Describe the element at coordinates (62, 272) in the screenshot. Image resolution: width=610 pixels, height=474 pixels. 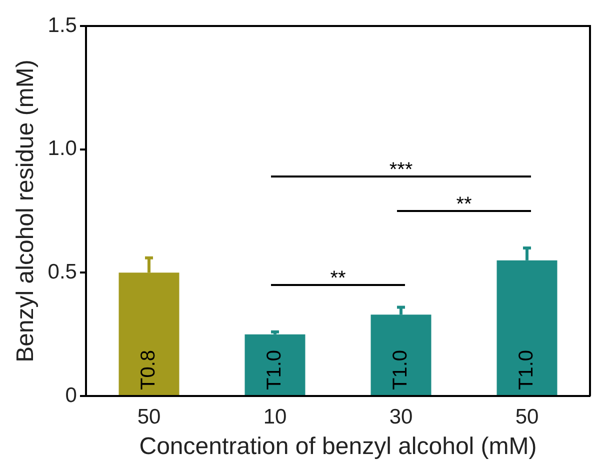
I see `y-tick-label: 0.5` at that location.